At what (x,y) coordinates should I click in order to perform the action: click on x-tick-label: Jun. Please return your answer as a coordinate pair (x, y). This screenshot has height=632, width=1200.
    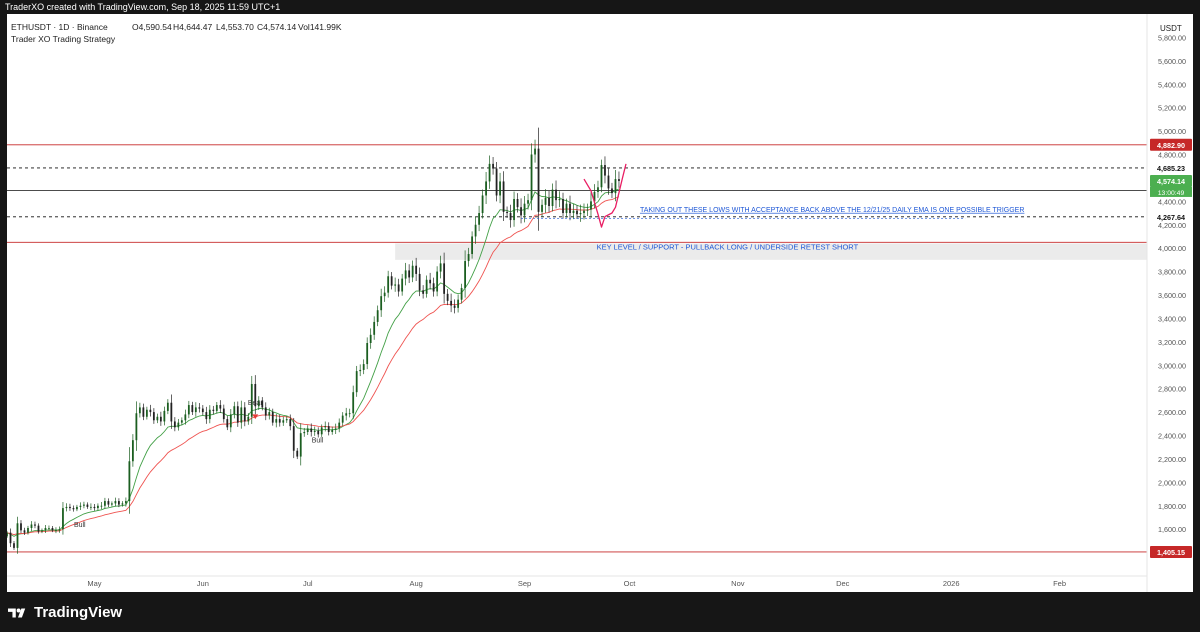
    Looking at the image, I should click on (203, 583).